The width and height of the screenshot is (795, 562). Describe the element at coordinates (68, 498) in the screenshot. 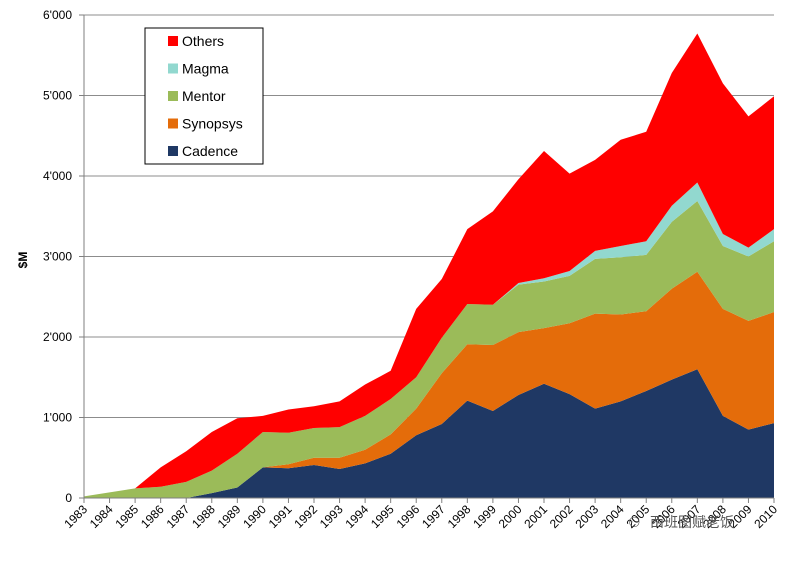

I see `y-tick-label: 0` at that location.